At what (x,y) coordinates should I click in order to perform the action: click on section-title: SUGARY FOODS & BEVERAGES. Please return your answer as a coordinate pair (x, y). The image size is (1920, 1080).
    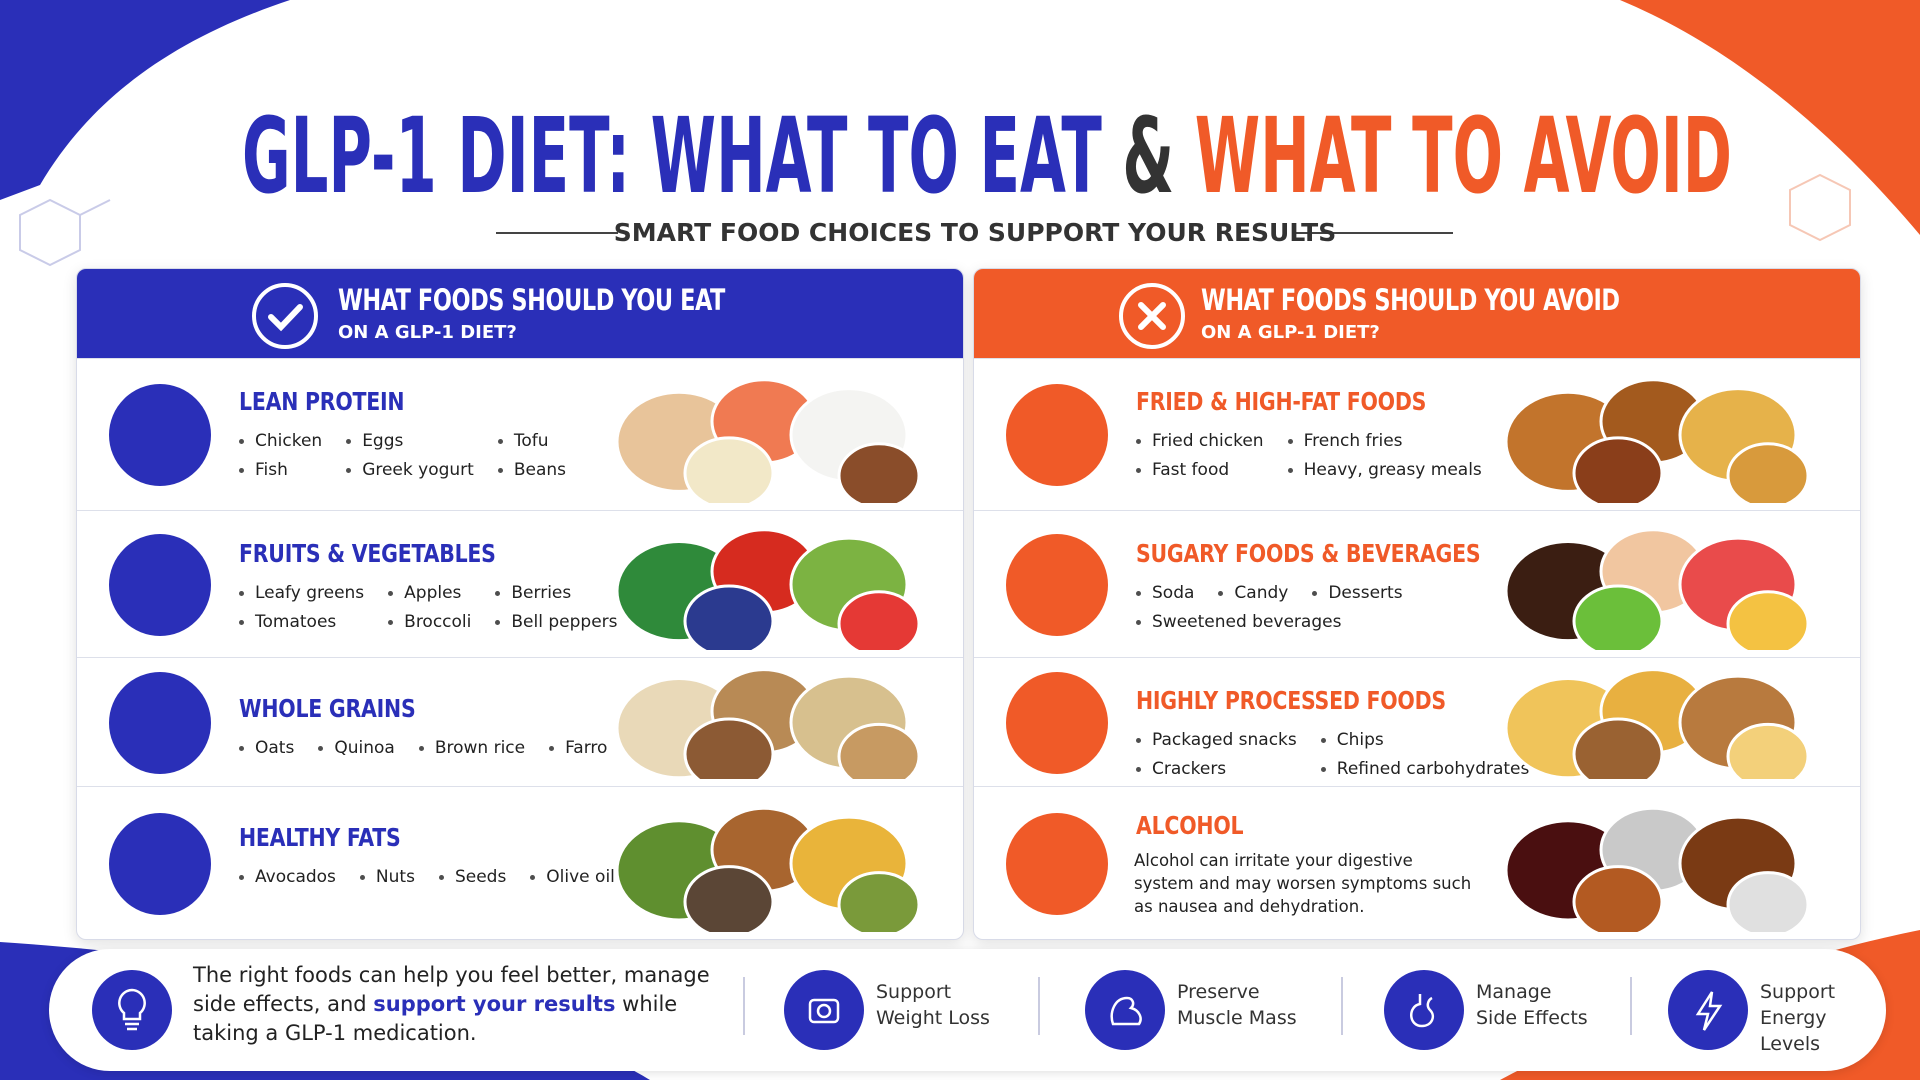
    Looking at the image, I should click on (1308, 553).